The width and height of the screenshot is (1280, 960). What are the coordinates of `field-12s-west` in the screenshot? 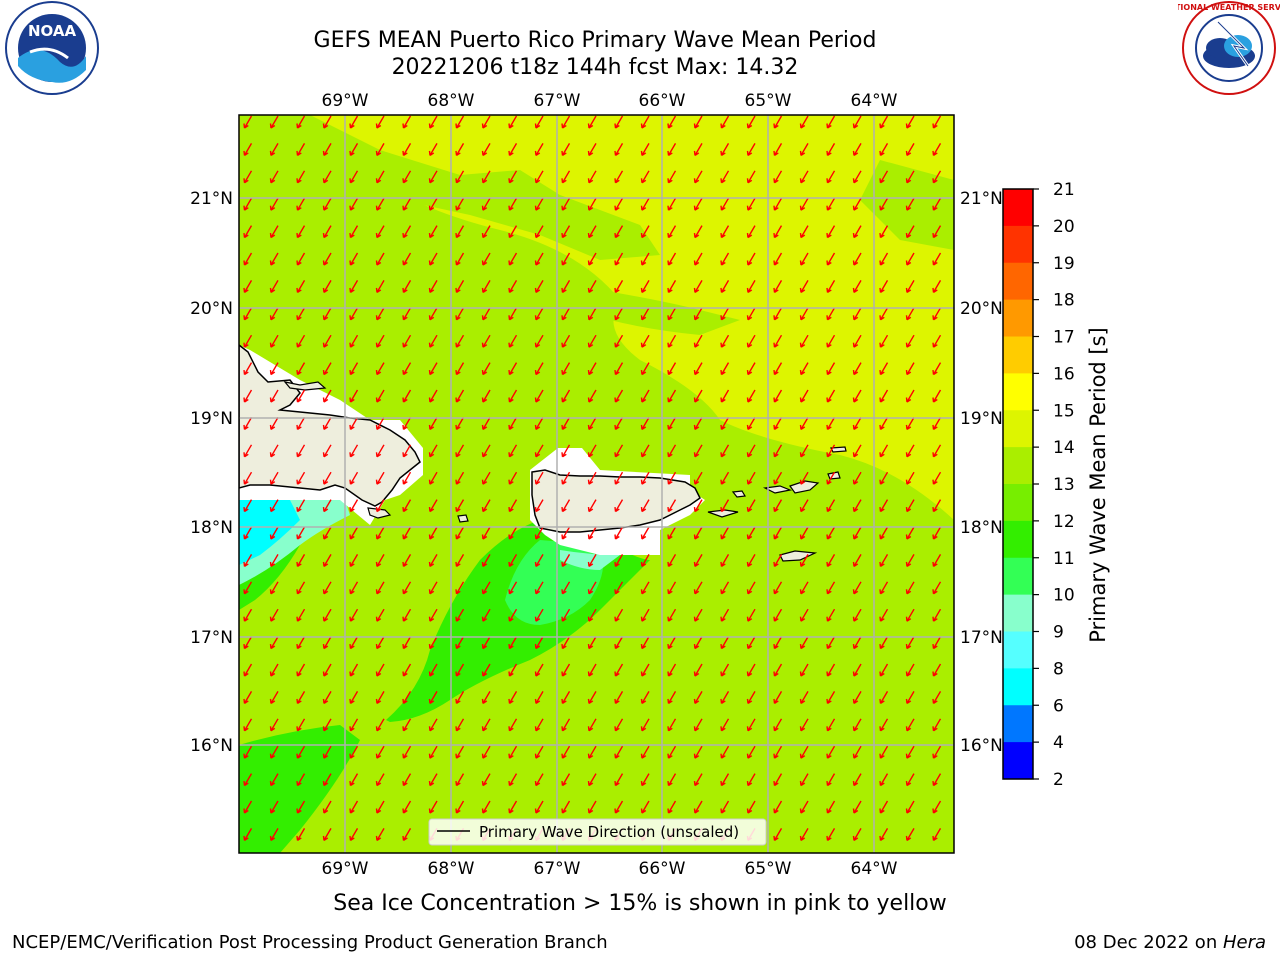 It's located at (269, 575).